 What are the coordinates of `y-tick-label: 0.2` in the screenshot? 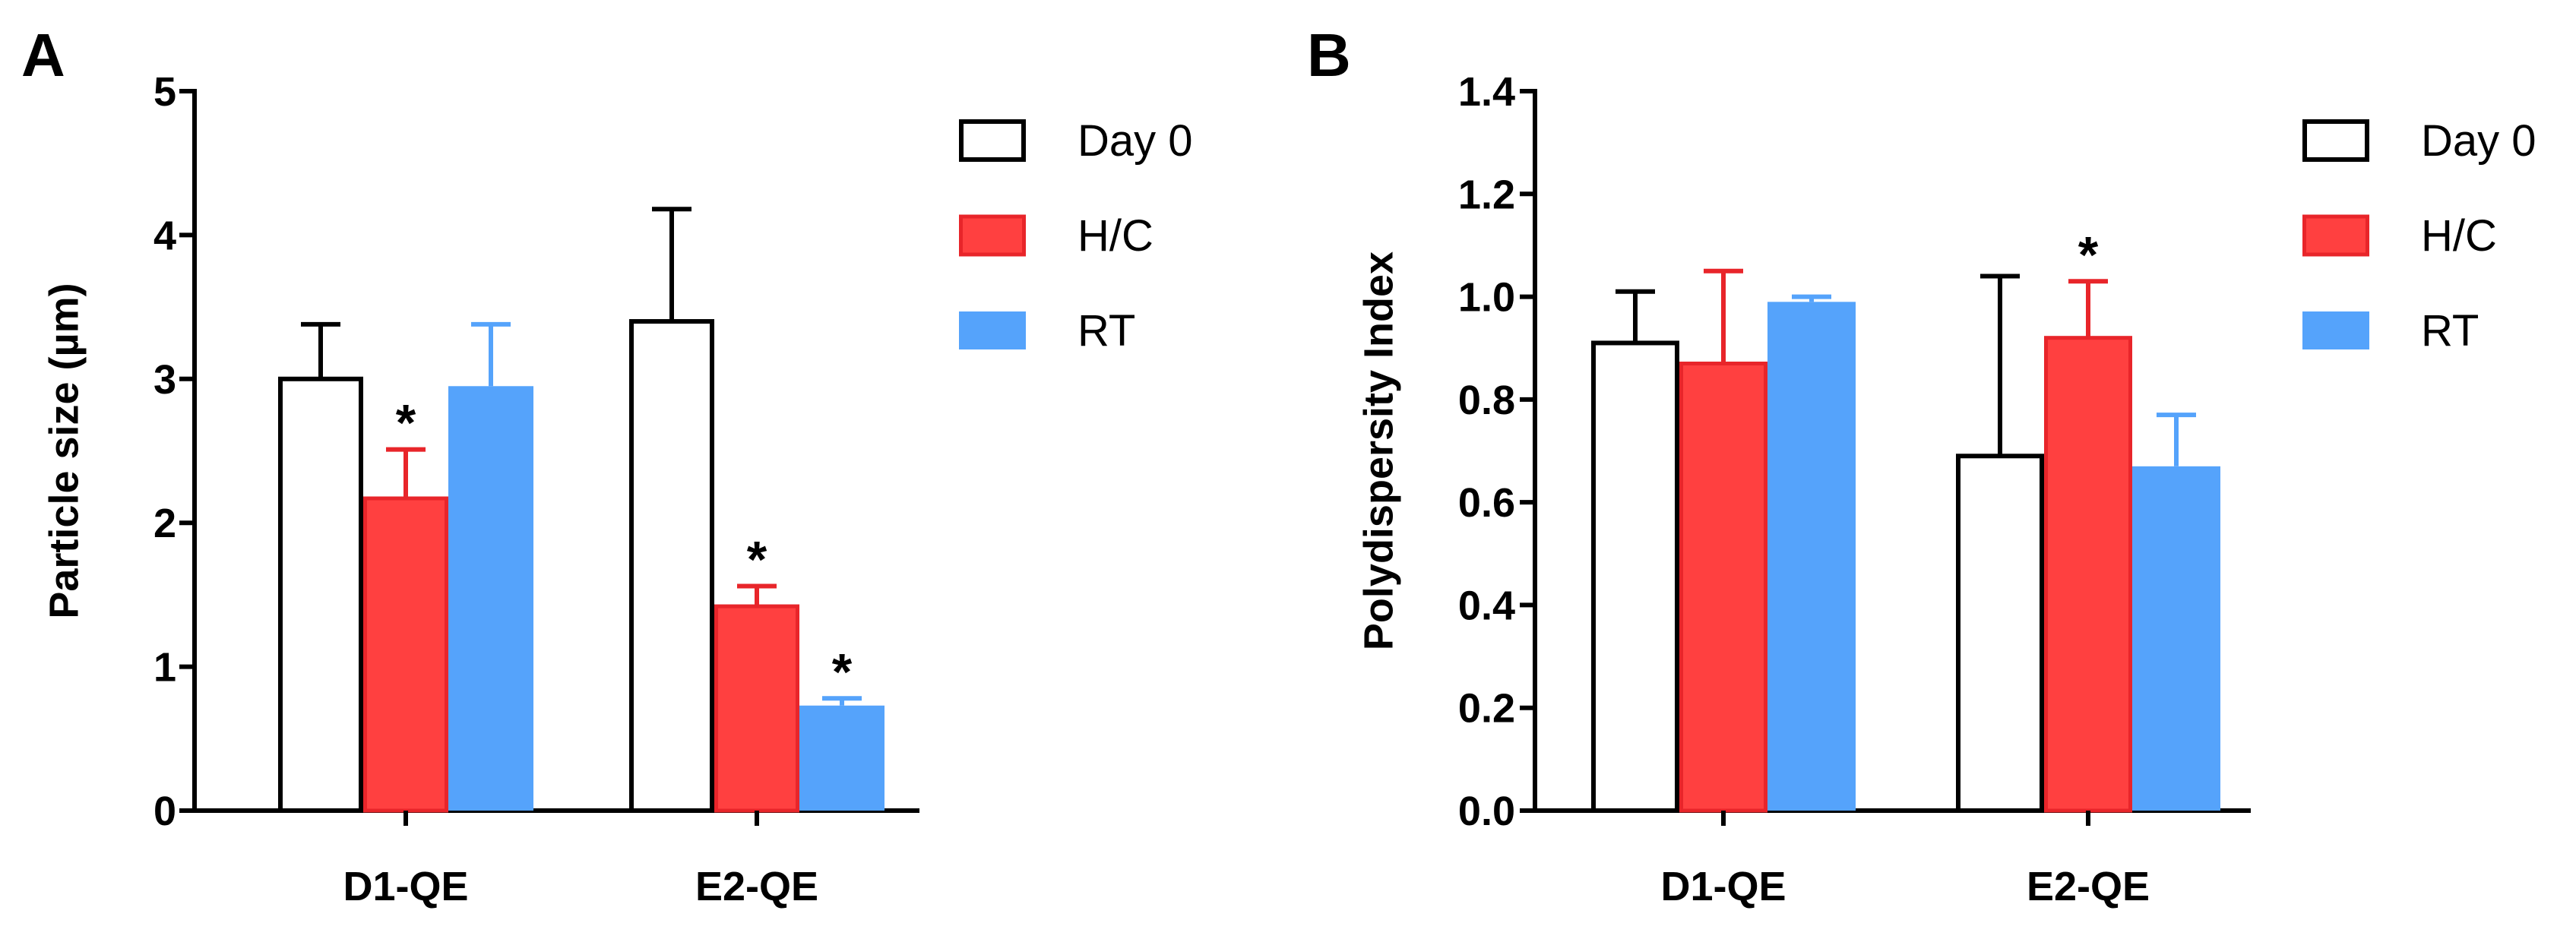 It's located at (1486, 709).